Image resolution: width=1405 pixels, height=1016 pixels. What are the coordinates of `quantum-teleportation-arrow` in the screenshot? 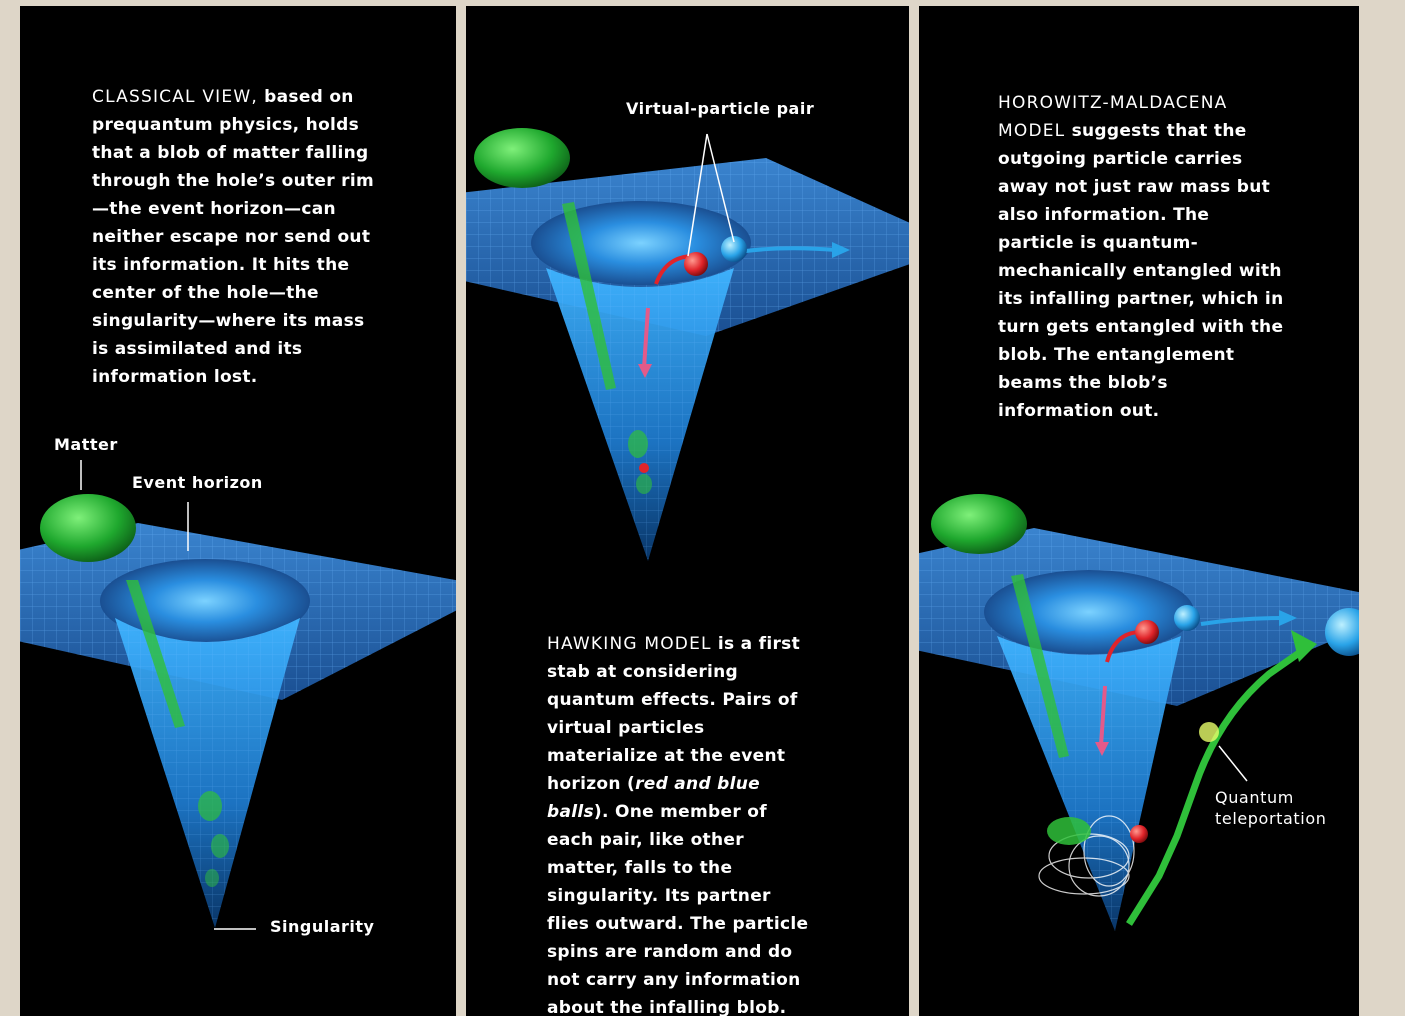 It's located at (1219, 784).